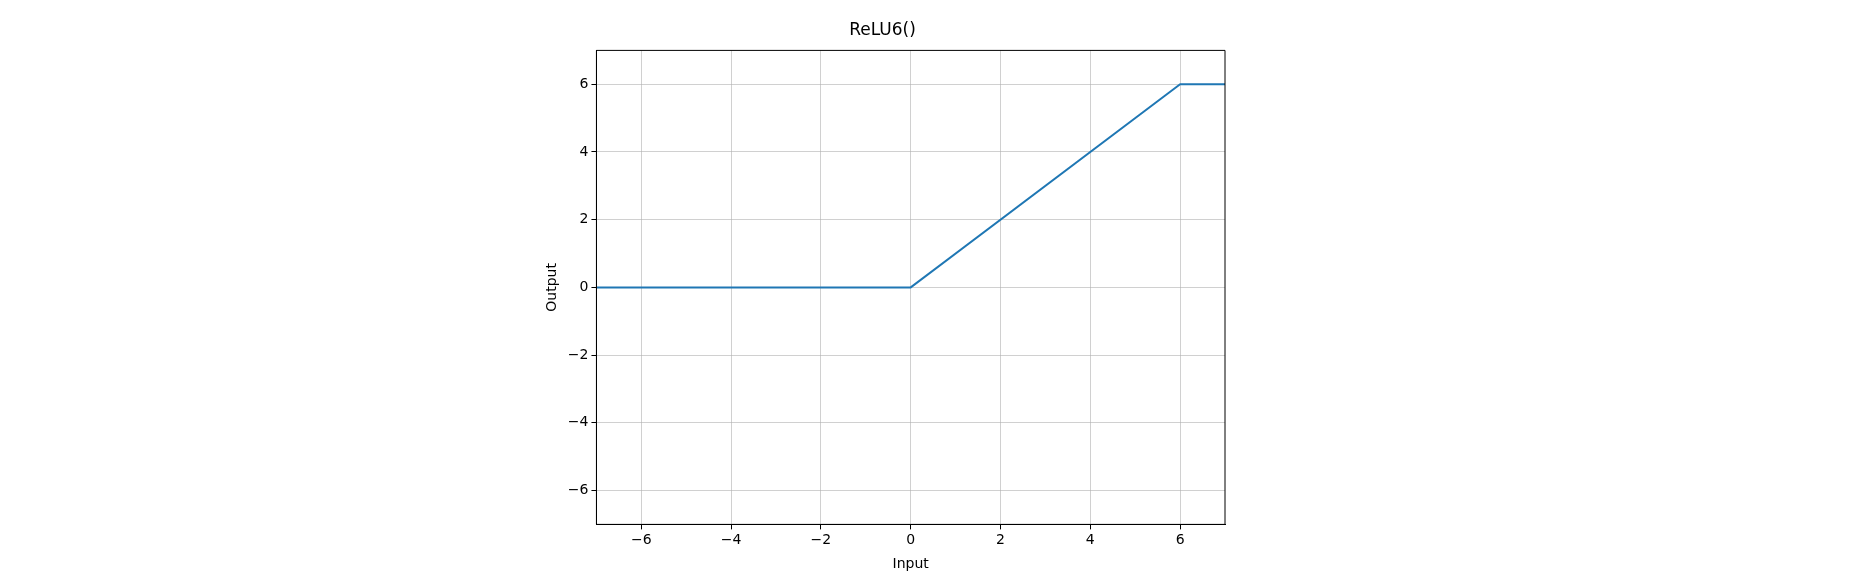  Describe the element at coordinates (578, 353) in the screenshot. I see `y-tick-label: −2` at that location.